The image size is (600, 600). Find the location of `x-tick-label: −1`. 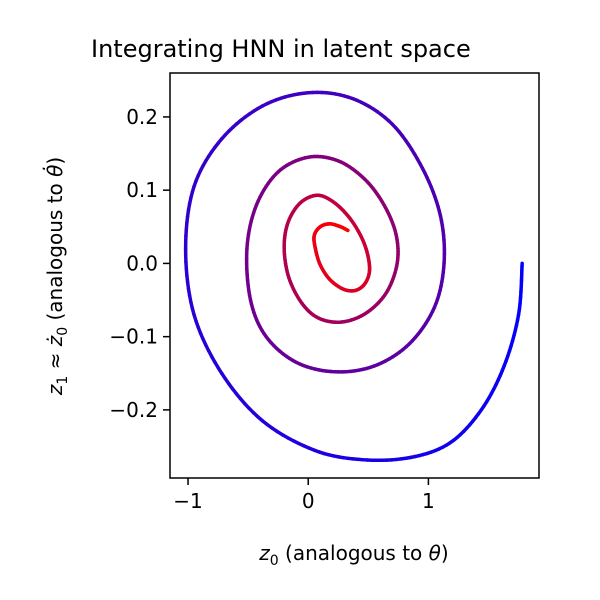

x-tick-label: −1 is located at coordinates (187, 501).